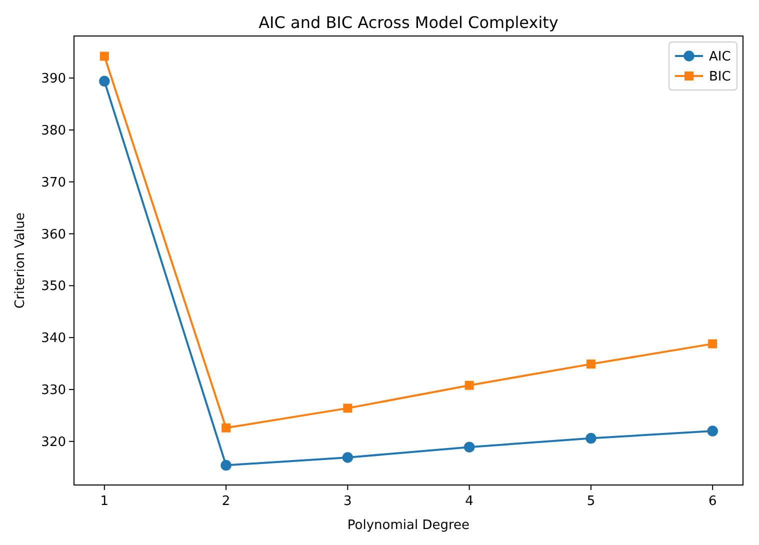 The width and height of the screenshot is (759, 545). I want to click on y-tick-label: 360, so click(53, 234).